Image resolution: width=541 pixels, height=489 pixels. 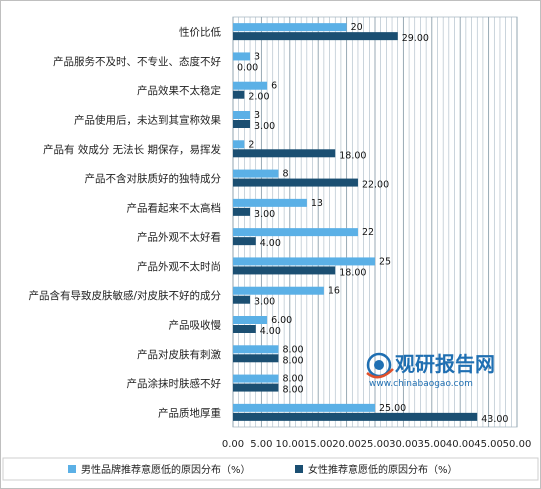 What do you see at coordinates (72, 469) in the screenshot?
I see `legend-swatch-male` at bounding box center [72, 469].